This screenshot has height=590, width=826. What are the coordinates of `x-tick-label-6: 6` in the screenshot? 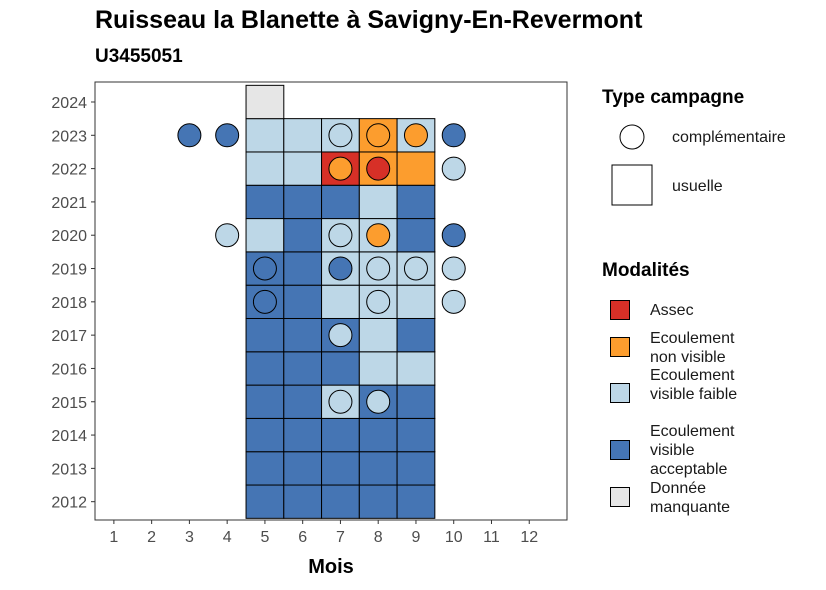 It's located at (302, 537).